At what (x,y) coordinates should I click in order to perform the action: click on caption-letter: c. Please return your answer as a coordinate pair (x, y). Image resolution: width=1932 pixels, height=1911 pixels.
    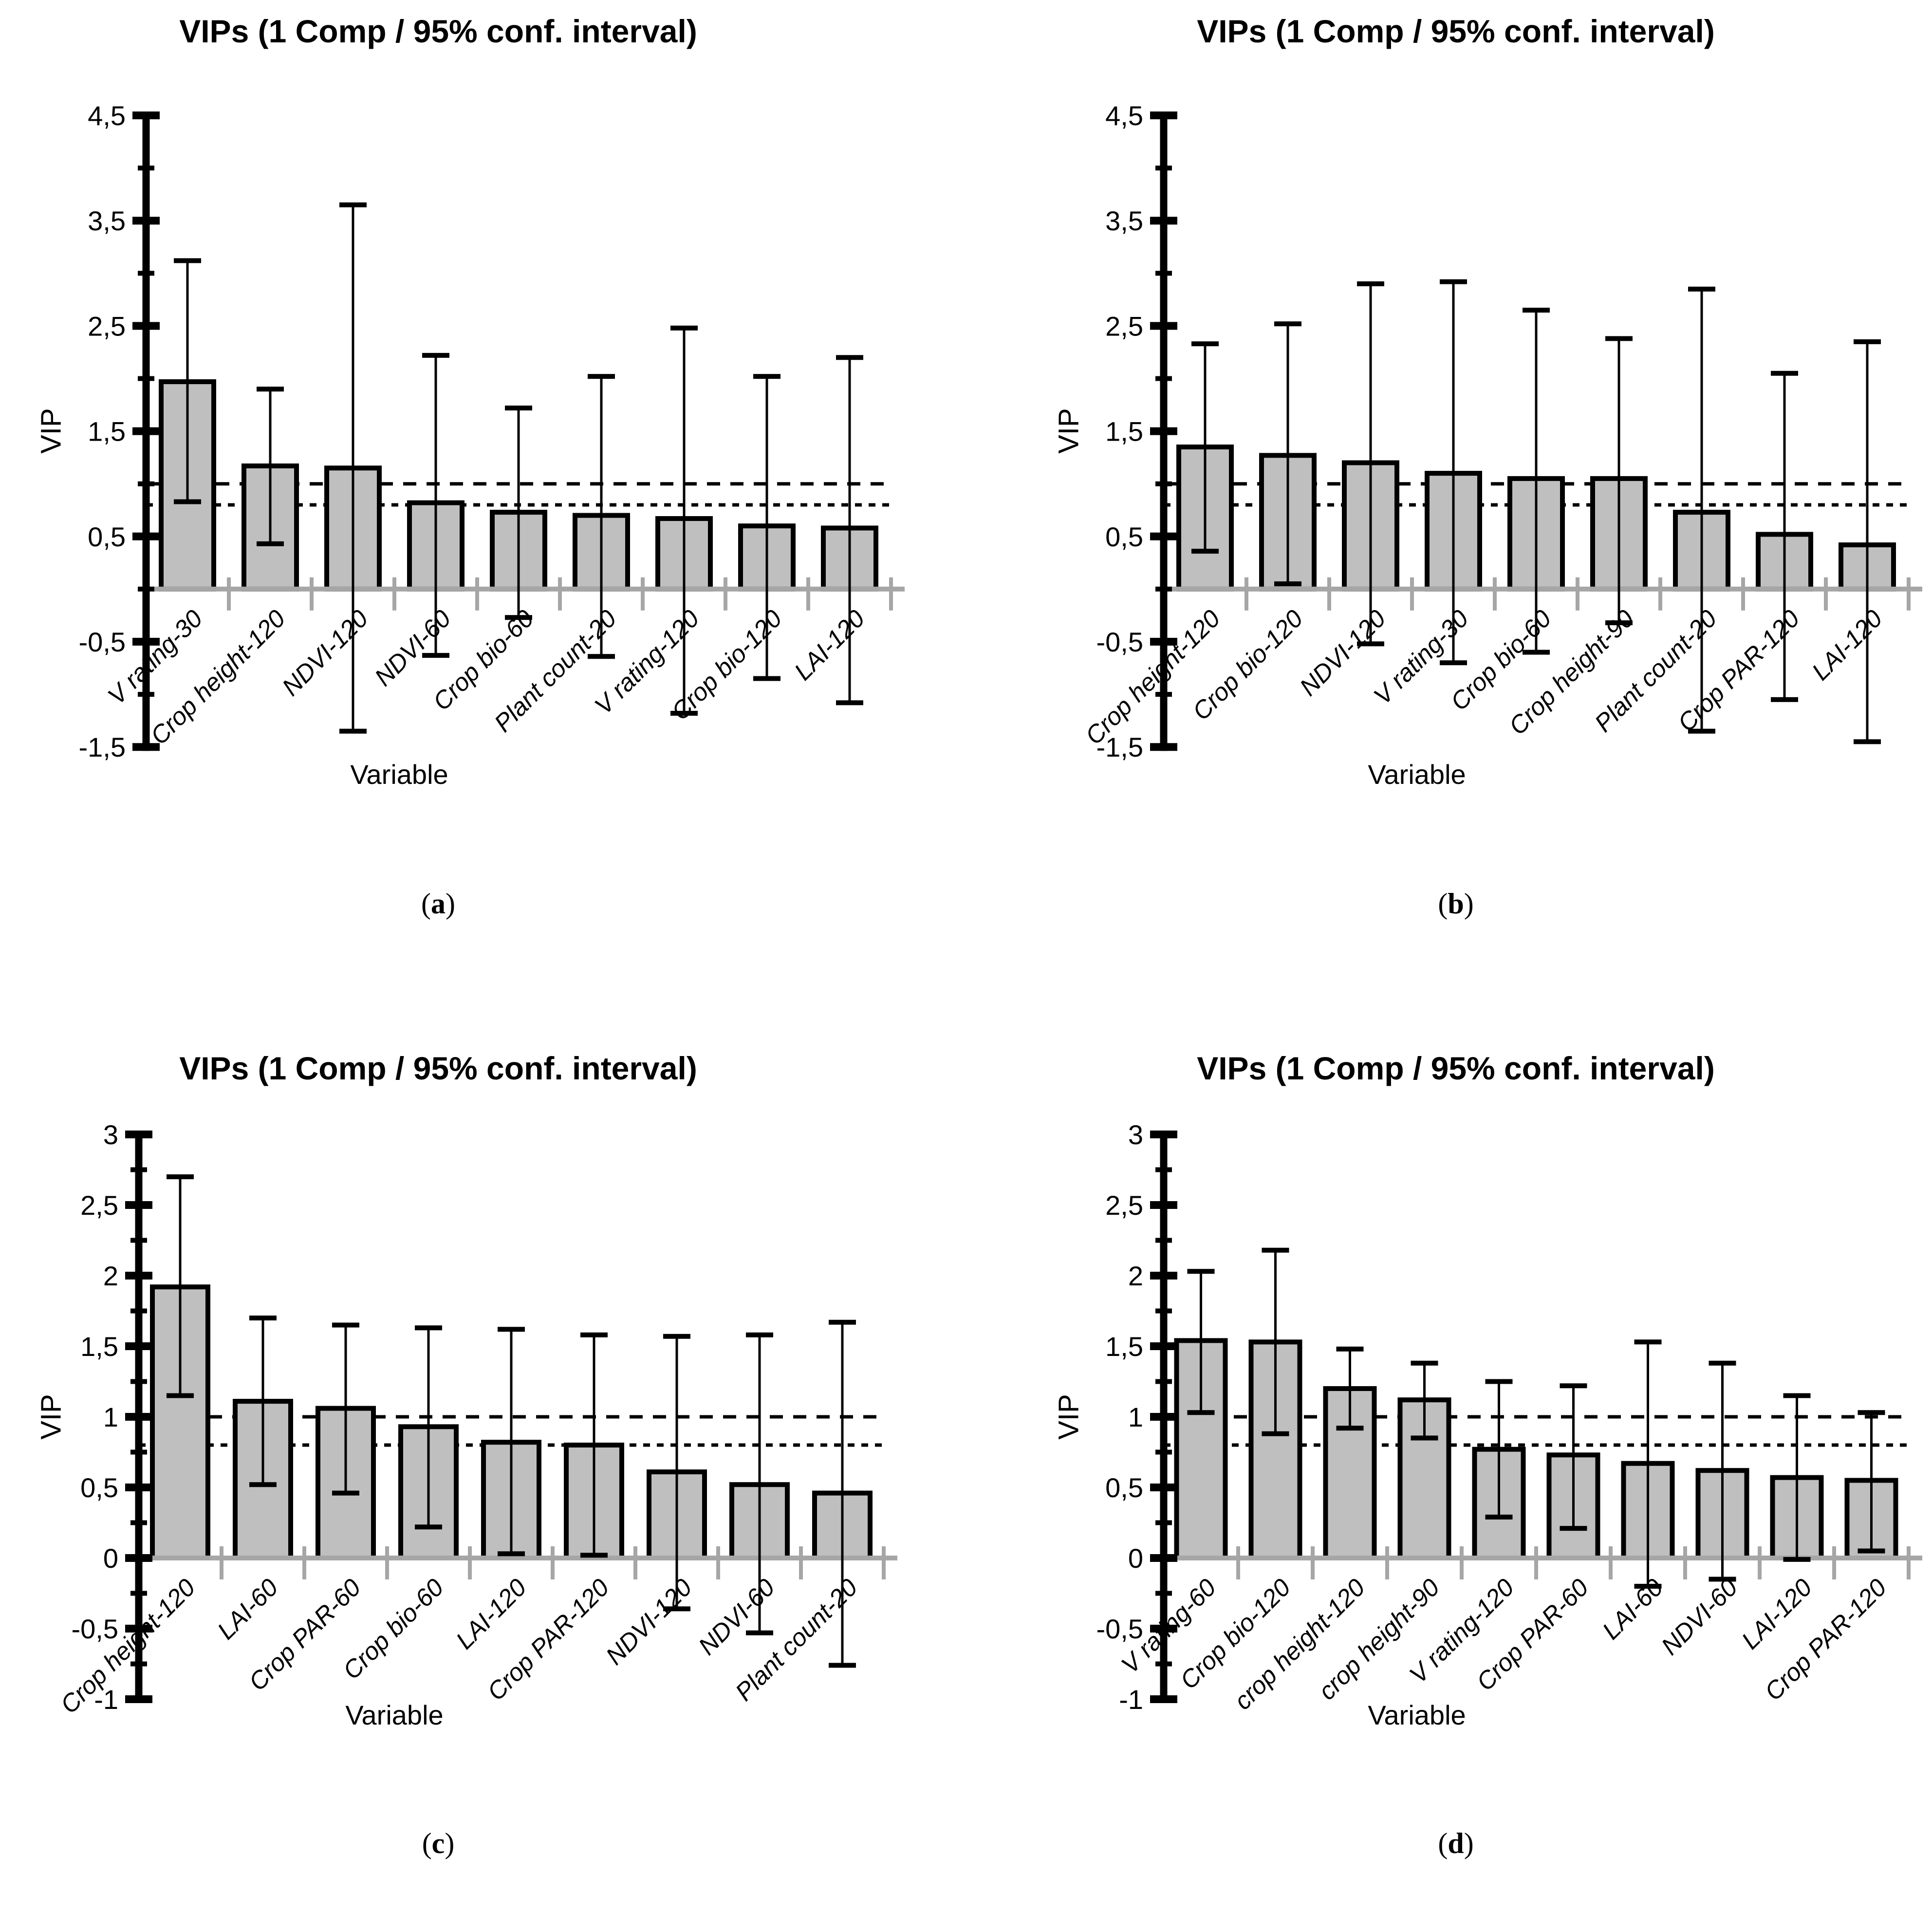
    Looking at the image, I should click on (438, 1843).